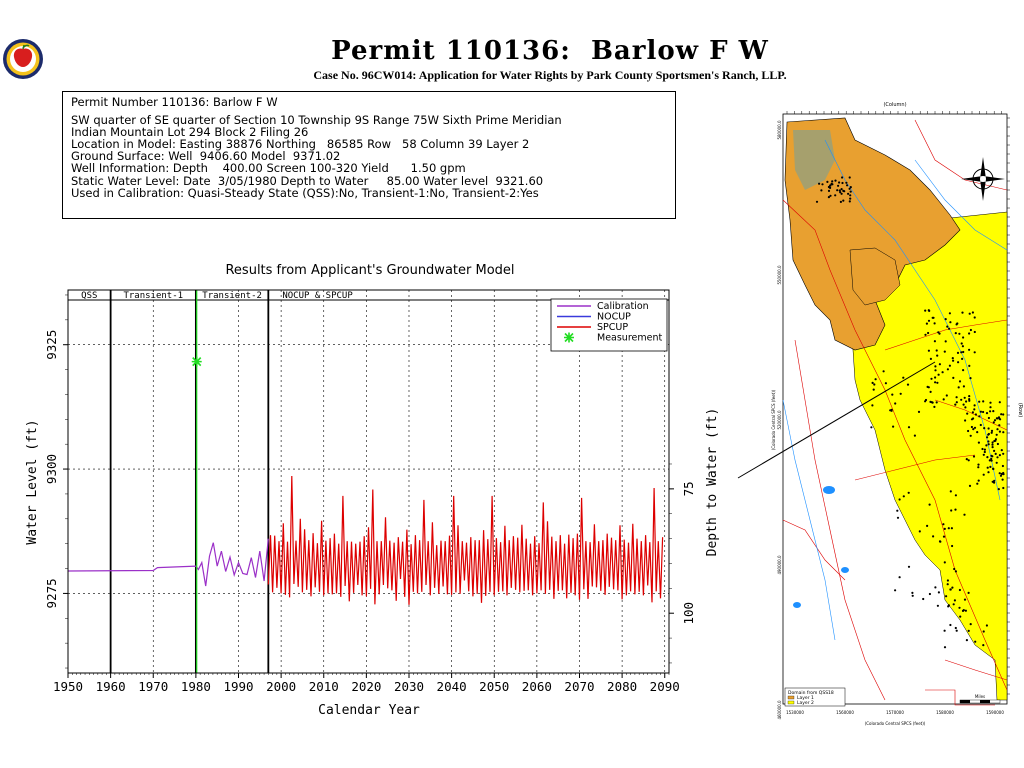 The width and height of the screenshot is (1024, 768). Describe the element at coordinates (779, 565) in the screenshot. I see `map-y-tick-label: 490000.0` at that location.